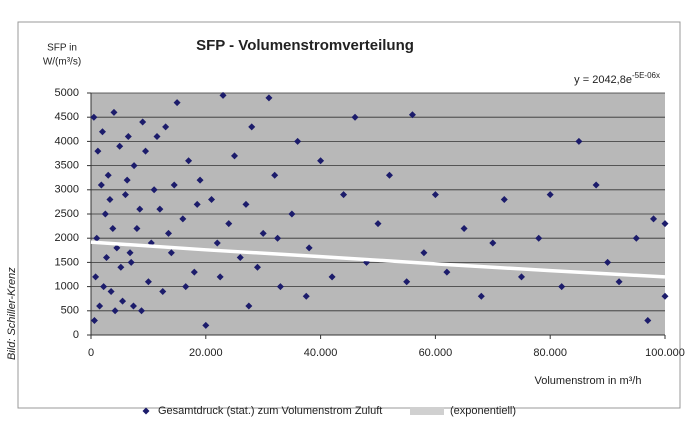 Image resolution: width=687 pixels, height=444 pixels. Describe the element at coordinates (665, 353) in the screenshot. I see `x-tick-label: 100.000` at that location.